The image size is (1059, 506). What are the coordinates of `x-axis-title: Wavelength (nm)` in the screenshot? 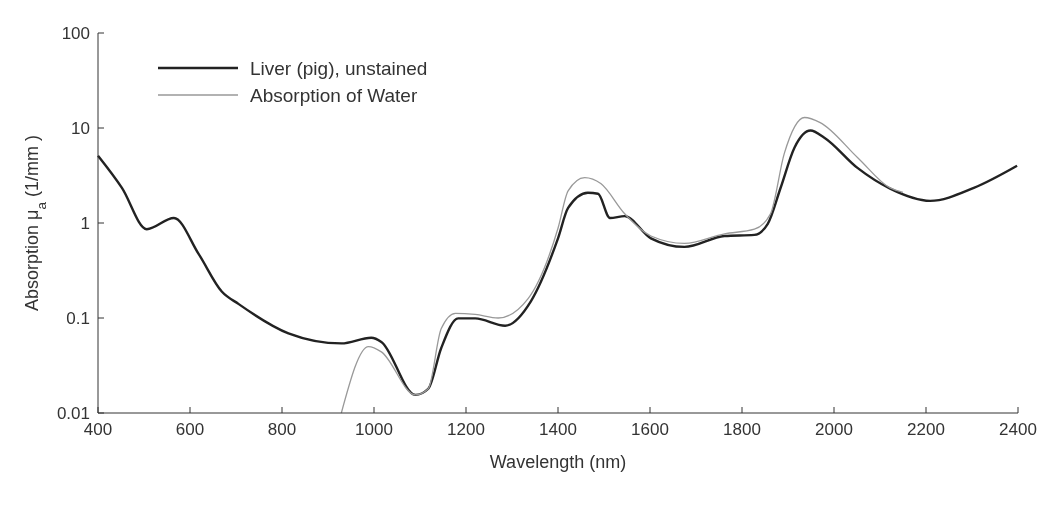 It's located at (558, 462).